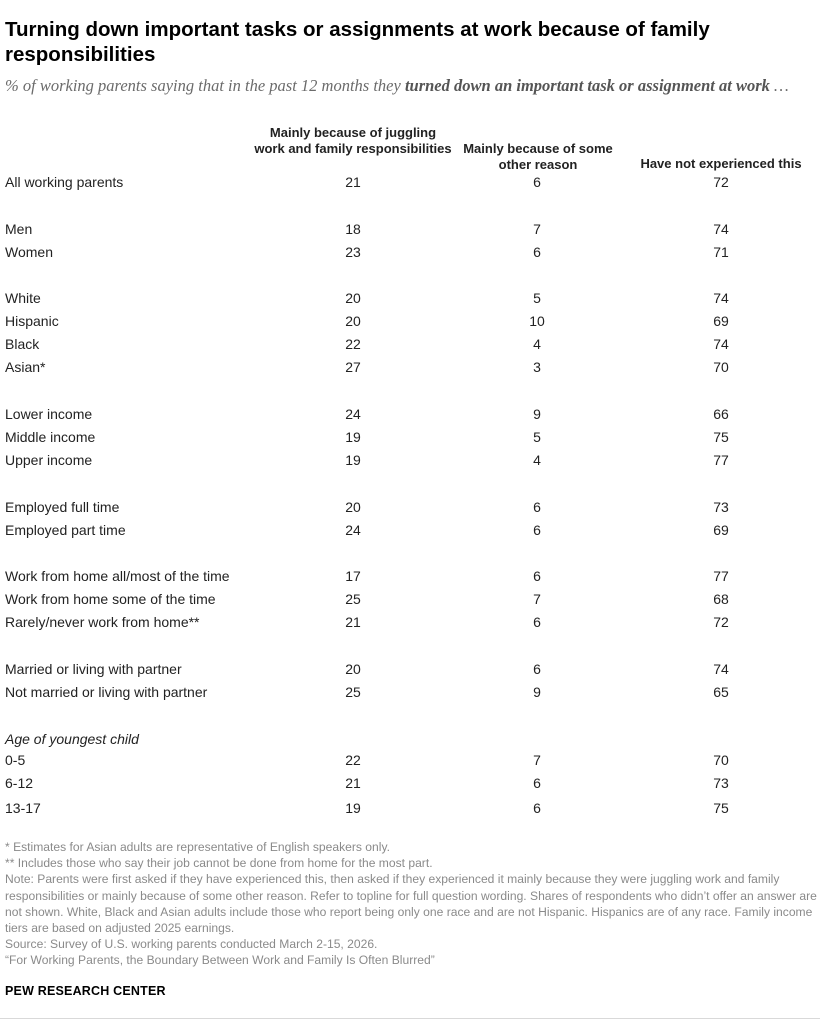 Image resolution: width=820 pixels, height=1023 pixels. I want to click on row-label: Work from home all/most of the time, so click(117, 576).